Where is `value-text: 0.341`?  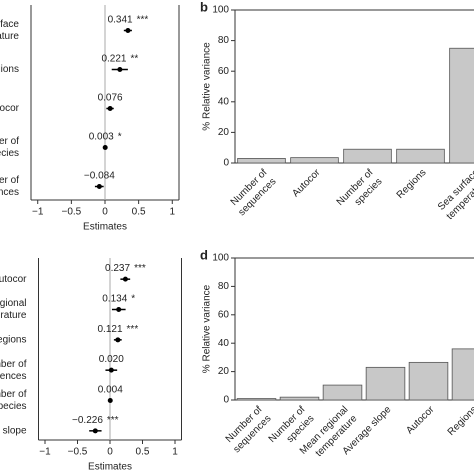
value-text: 0.341 is located at coordinates (120, 19).